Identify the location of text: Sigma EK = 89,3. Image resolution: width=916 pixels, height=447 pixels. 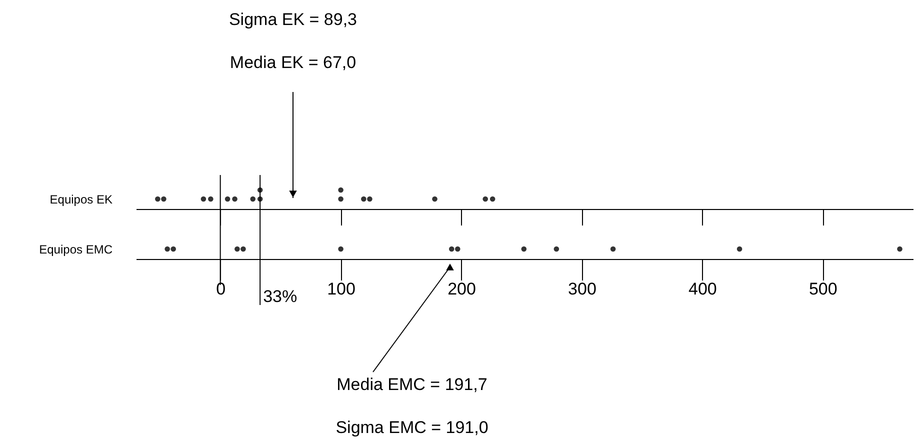
(293, 19).